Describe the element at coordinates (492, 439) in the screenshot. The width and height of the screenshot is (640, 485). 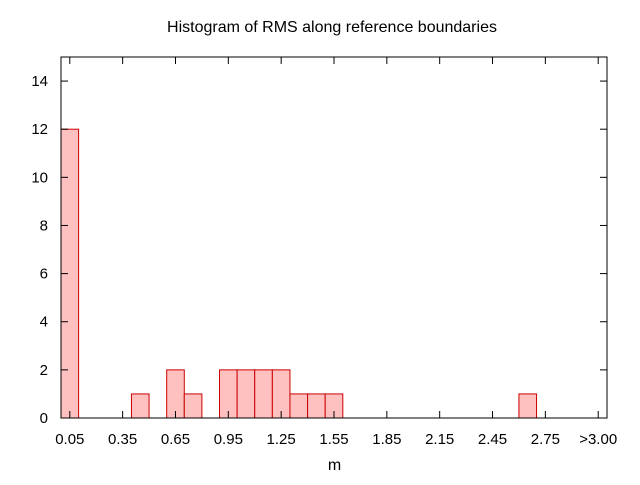
I see `x-tick-label: 2.45` at that location.